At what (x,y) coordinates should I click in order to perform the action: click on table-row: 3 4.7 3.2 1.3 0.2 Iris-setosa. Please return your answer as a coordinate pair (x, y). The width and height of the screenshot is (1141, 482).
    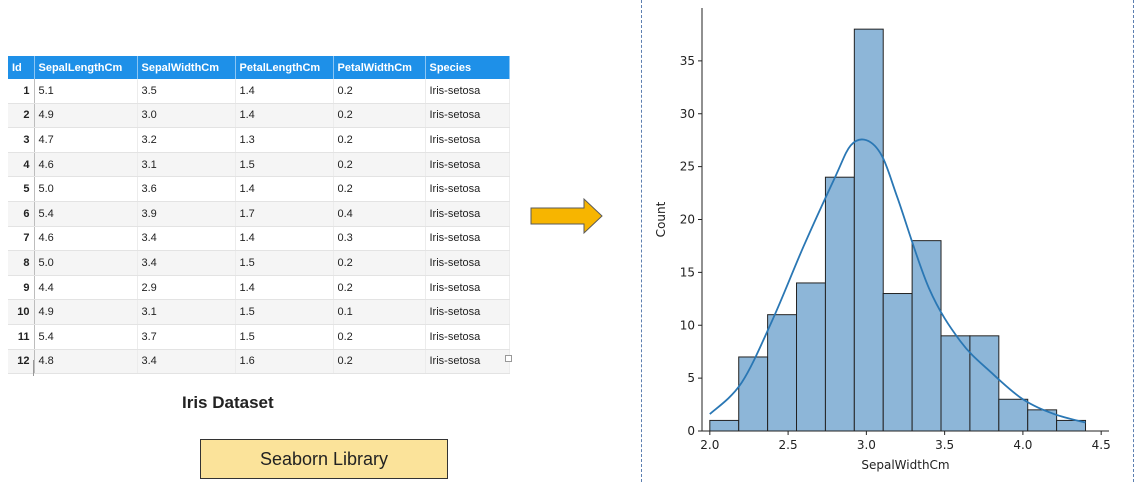
    Looking at the image, I should click on (259, 140).